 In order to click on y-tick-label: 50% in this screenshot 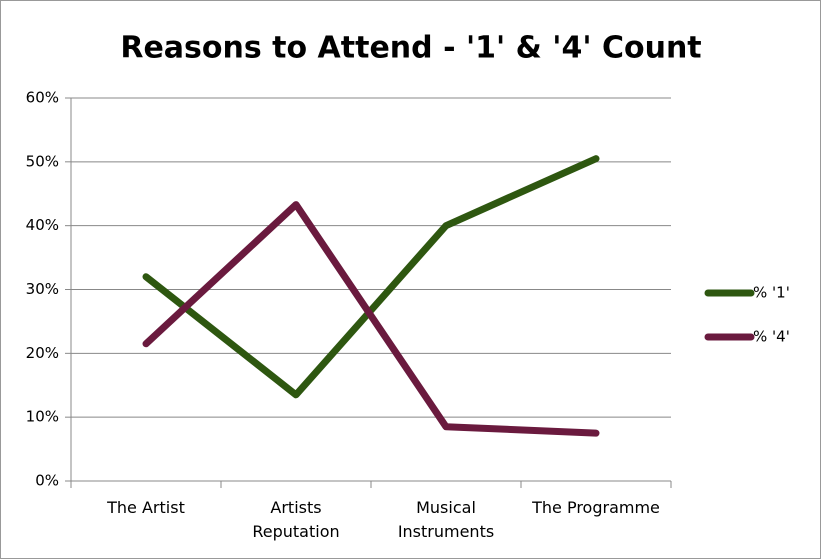, I will do `click(42, 161)`.